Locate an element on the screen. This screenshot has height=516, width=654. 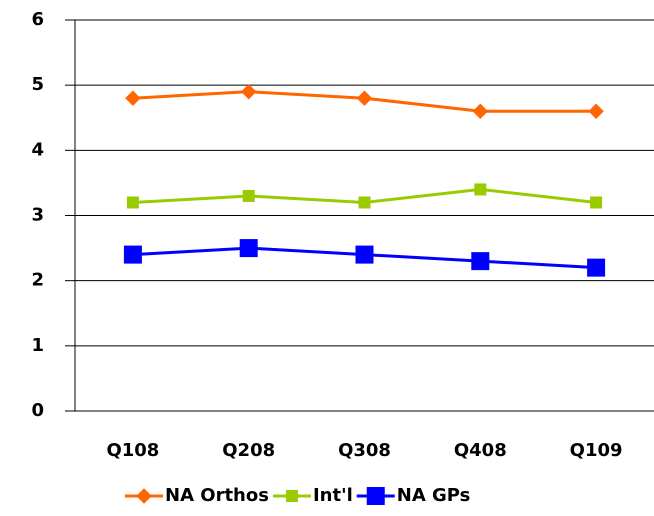
legend-item: NA Orthos is located at coordinates (197, 495).